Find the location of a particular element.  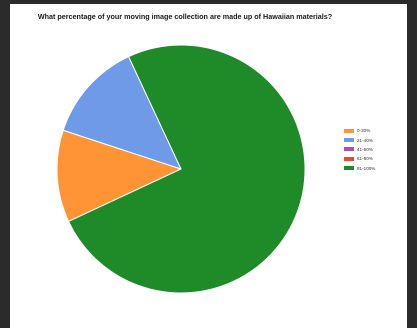

legend-label: 21-40% is located at coordinates (365, 140).